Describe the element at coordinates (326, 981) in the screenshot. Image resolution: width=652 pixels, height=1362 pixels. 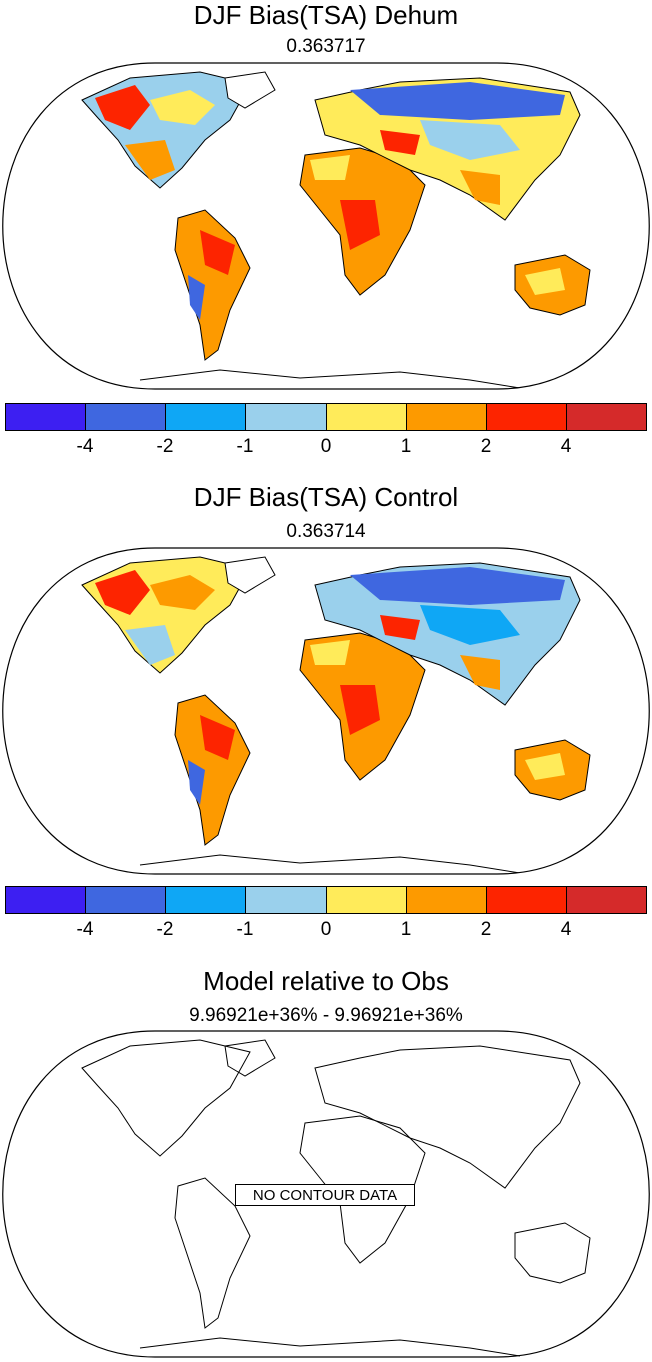
I see `panel-3-title: Model relative to Obs` at that location.